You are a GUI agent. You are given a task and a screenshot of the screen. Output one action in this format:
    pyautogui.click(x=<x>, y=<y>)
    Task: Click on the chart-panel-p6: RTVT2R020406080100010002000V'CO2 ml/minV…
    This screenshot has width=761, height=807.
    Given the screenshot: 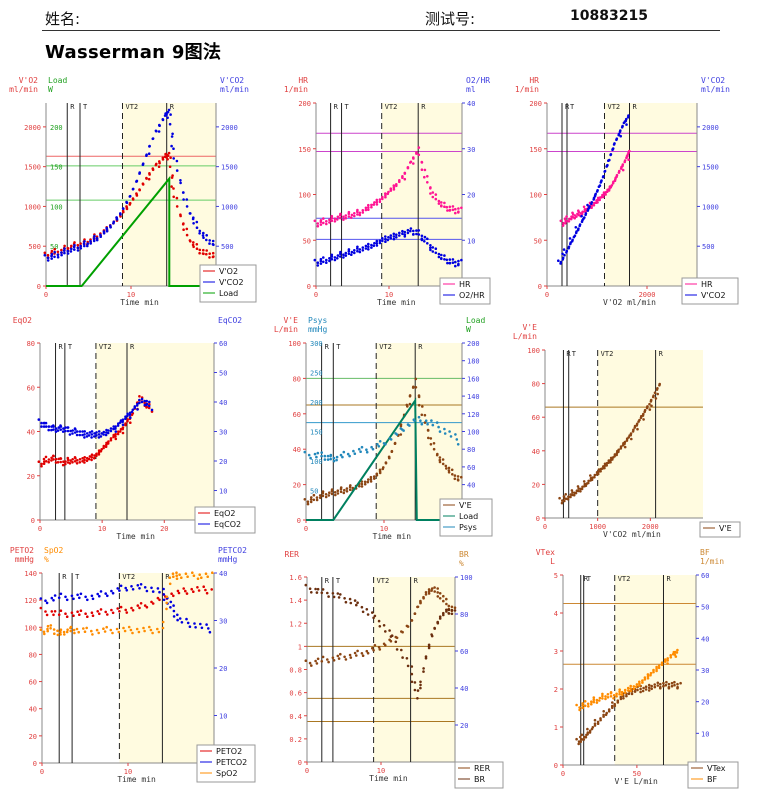 What is the action you would take?
    pyautogui.click(x=627, y=431)
    